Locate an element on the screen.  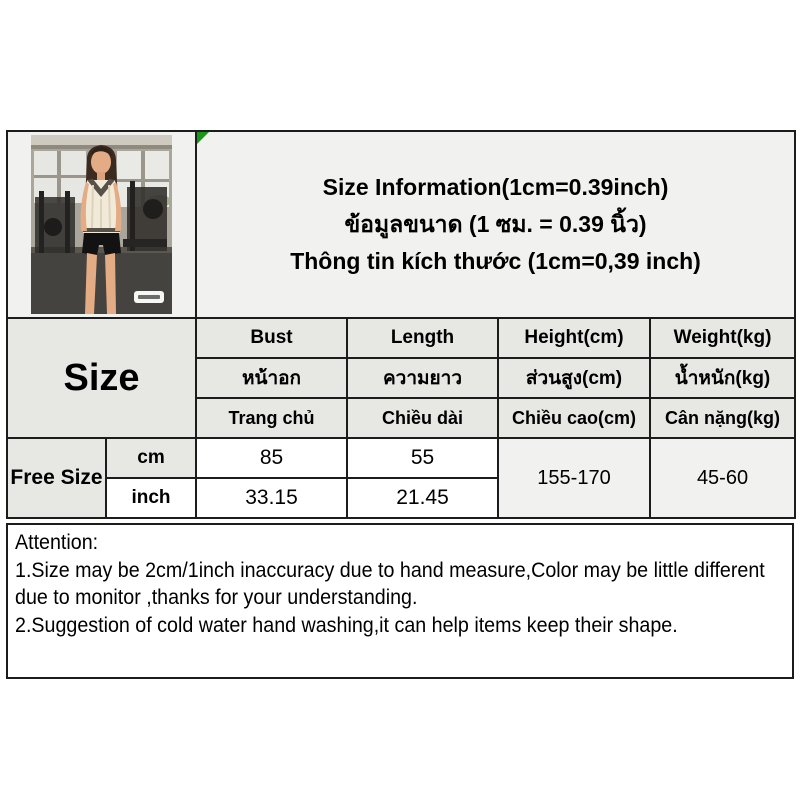
header-length-th: ความยาว is located at coordinates (422, 378).